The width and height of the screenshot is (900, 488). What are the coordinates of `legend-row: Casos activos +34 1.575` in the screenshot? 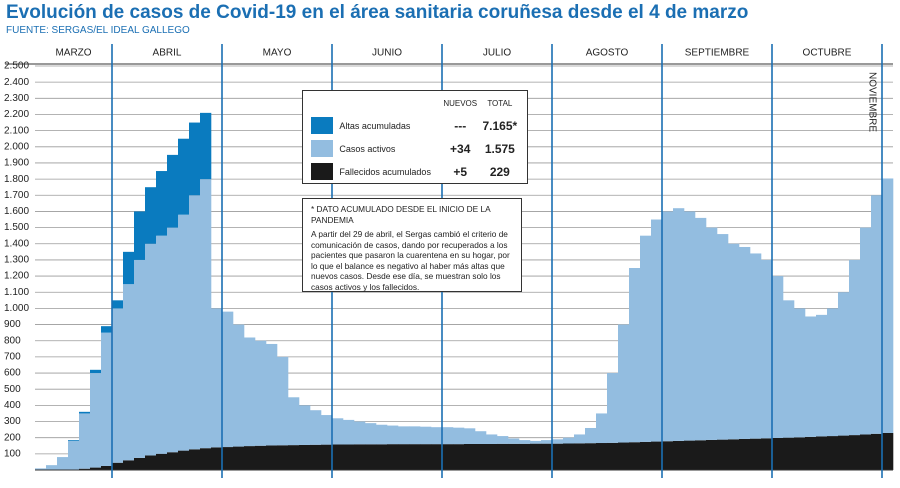 It's located at (415, 148).